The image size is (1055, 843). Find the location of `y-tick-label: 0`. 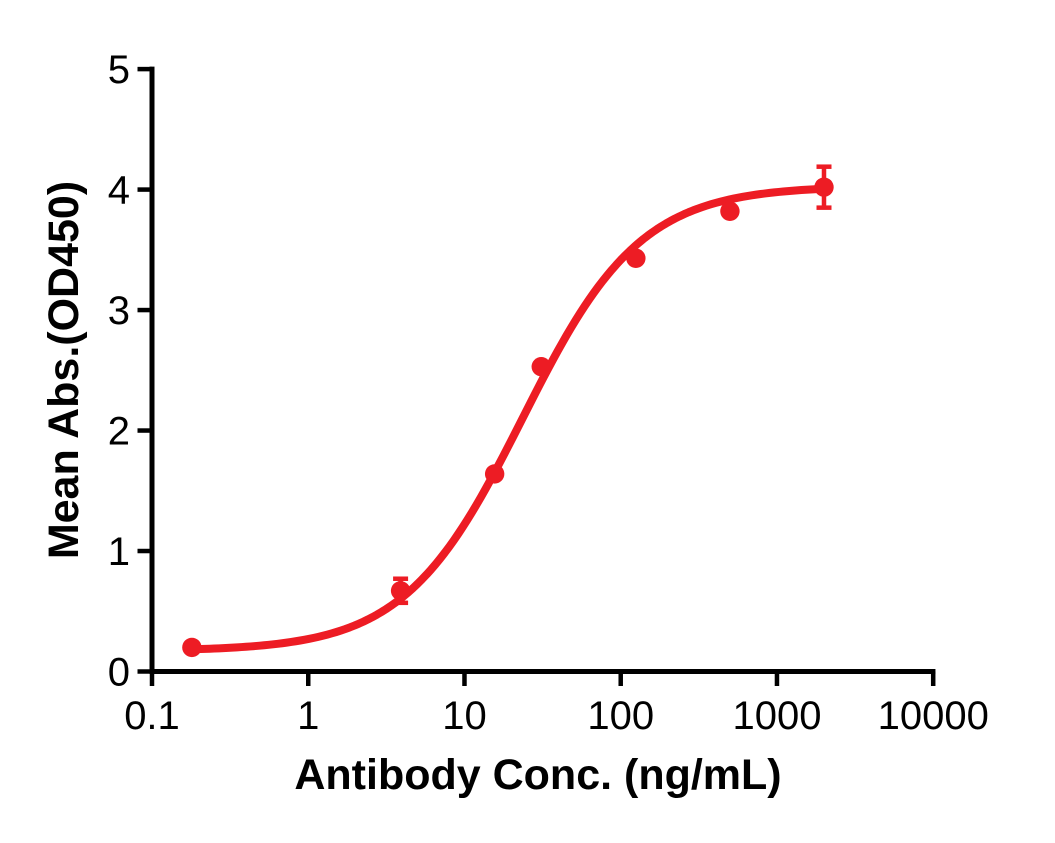

y-tick-label: 0 is located at coordinates (119, 673).